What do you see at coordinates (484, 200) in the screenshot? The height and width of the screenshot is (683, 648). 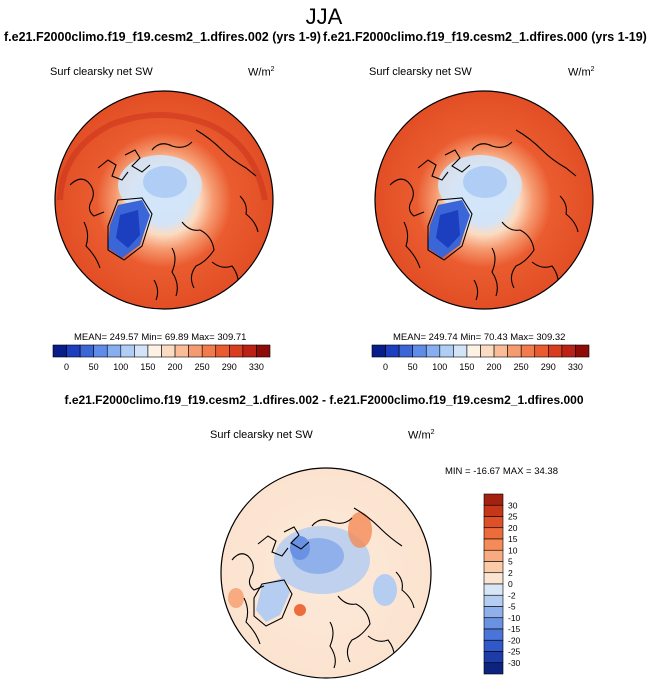 I see `map-top-right` at bounding box center [484, 200].